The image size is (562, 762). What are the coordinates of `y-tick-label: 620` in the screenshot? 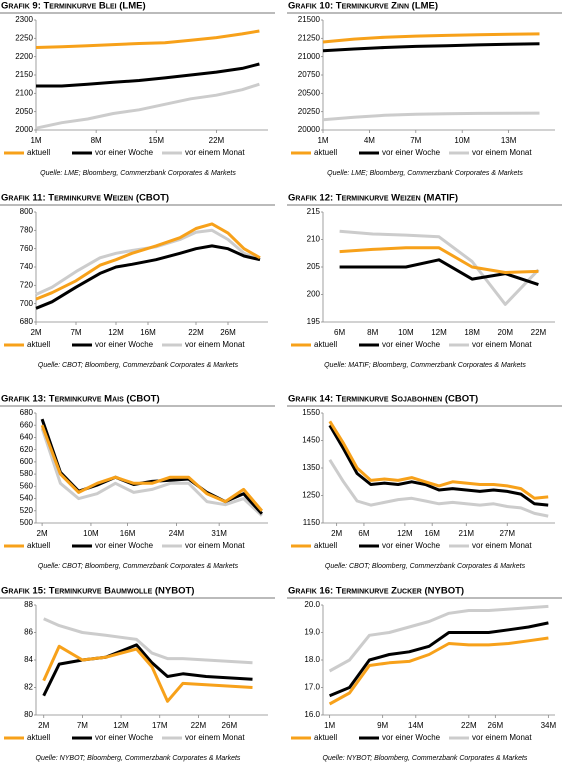 It's located at (27, 449).